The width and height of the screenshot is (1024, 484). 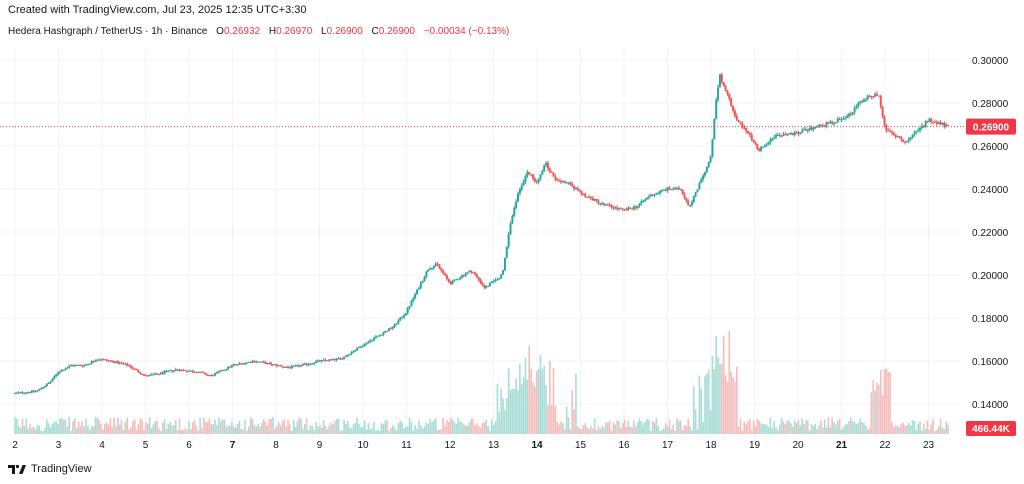 What do you see at coordinates (990, 405) in the screenshot?
I see `y-tick-label: 0.14000` at bounding box center [990, 405].